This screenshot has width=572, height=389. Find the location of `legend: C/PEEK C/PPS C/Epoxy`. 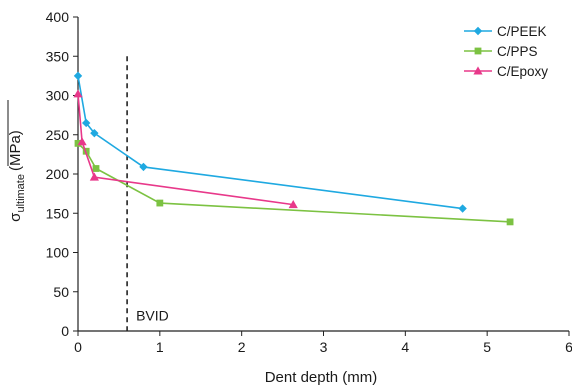

legend: C/PEEK C/PPS C/Epoxy is located at coordinates (506, 51).